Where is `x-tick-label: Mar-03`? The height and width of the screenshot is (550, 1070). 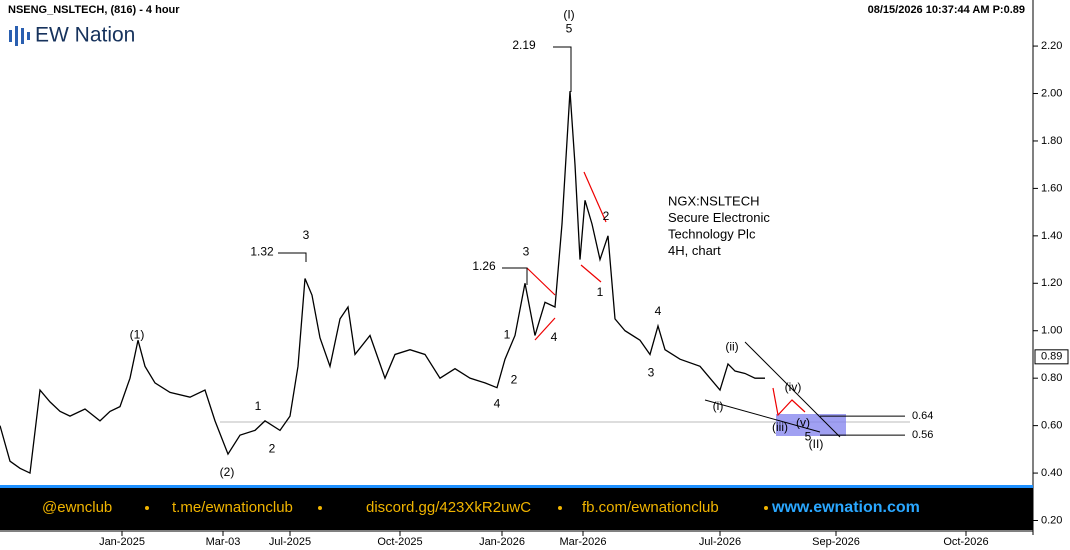
x-tick-label: Mar-03 is located at coordinates (223, 542).